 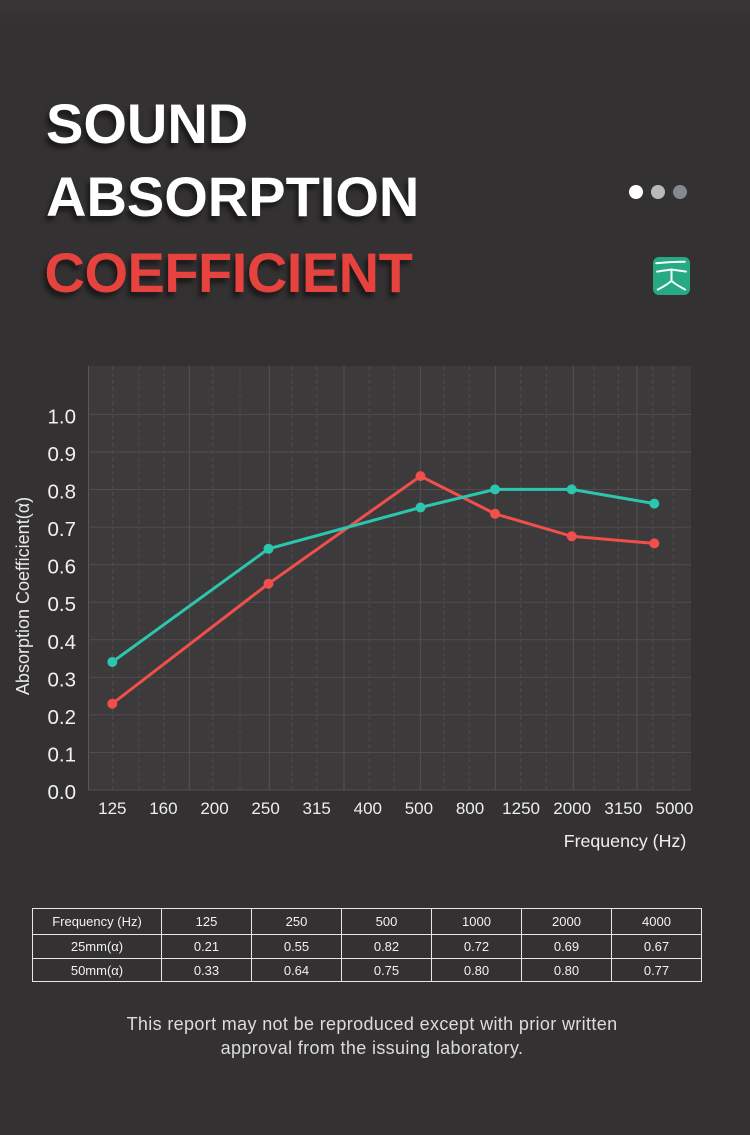 I want to click on svg-text: 200, so click(x=214, y=808).